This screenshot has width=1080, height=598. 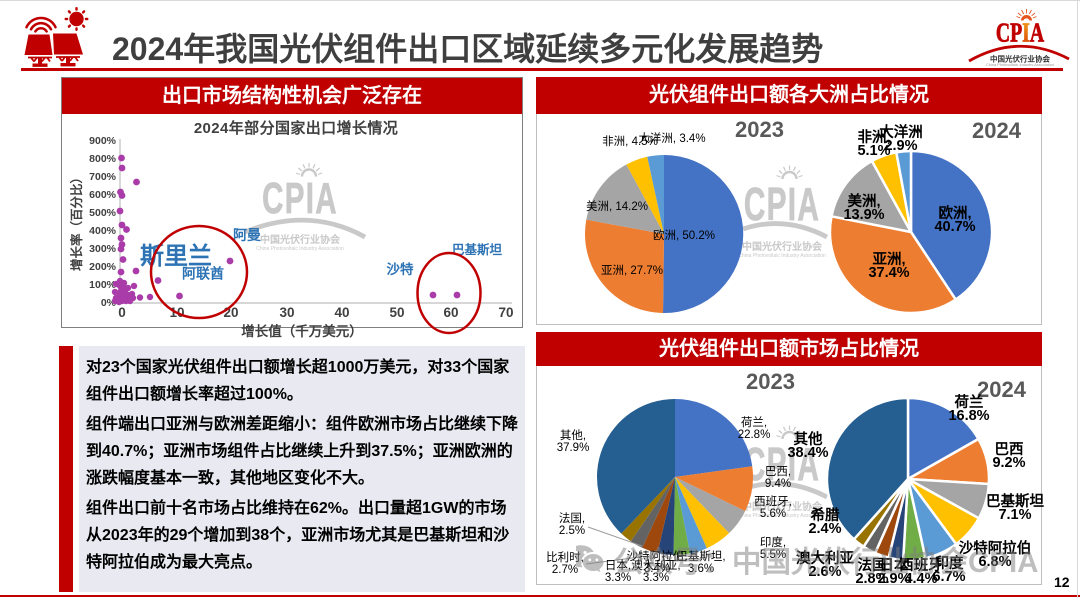 What do you see at coordinates (286, 312) in the screenshot?
I see `svg-text: 30` at bounding box center [286, 312].